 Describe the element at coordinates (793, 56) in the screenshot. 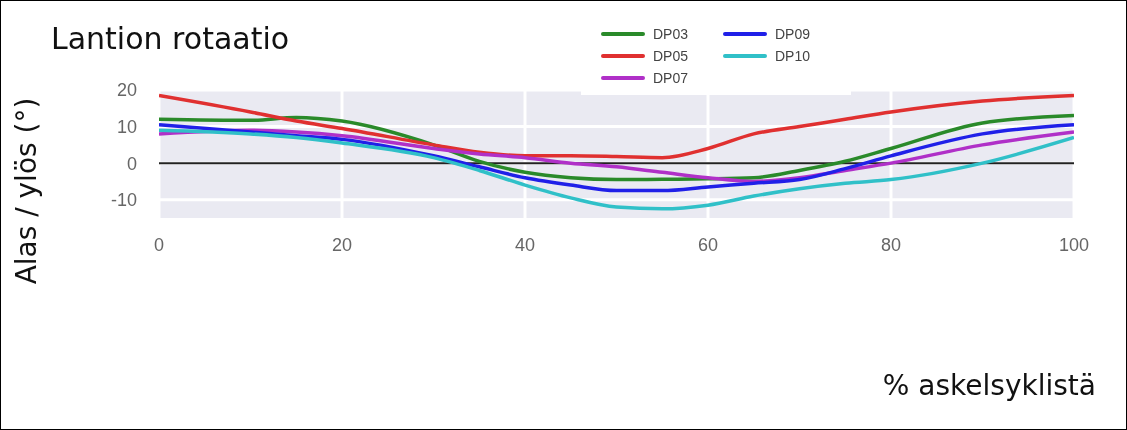

I see `legend-label: DP10` at that location.